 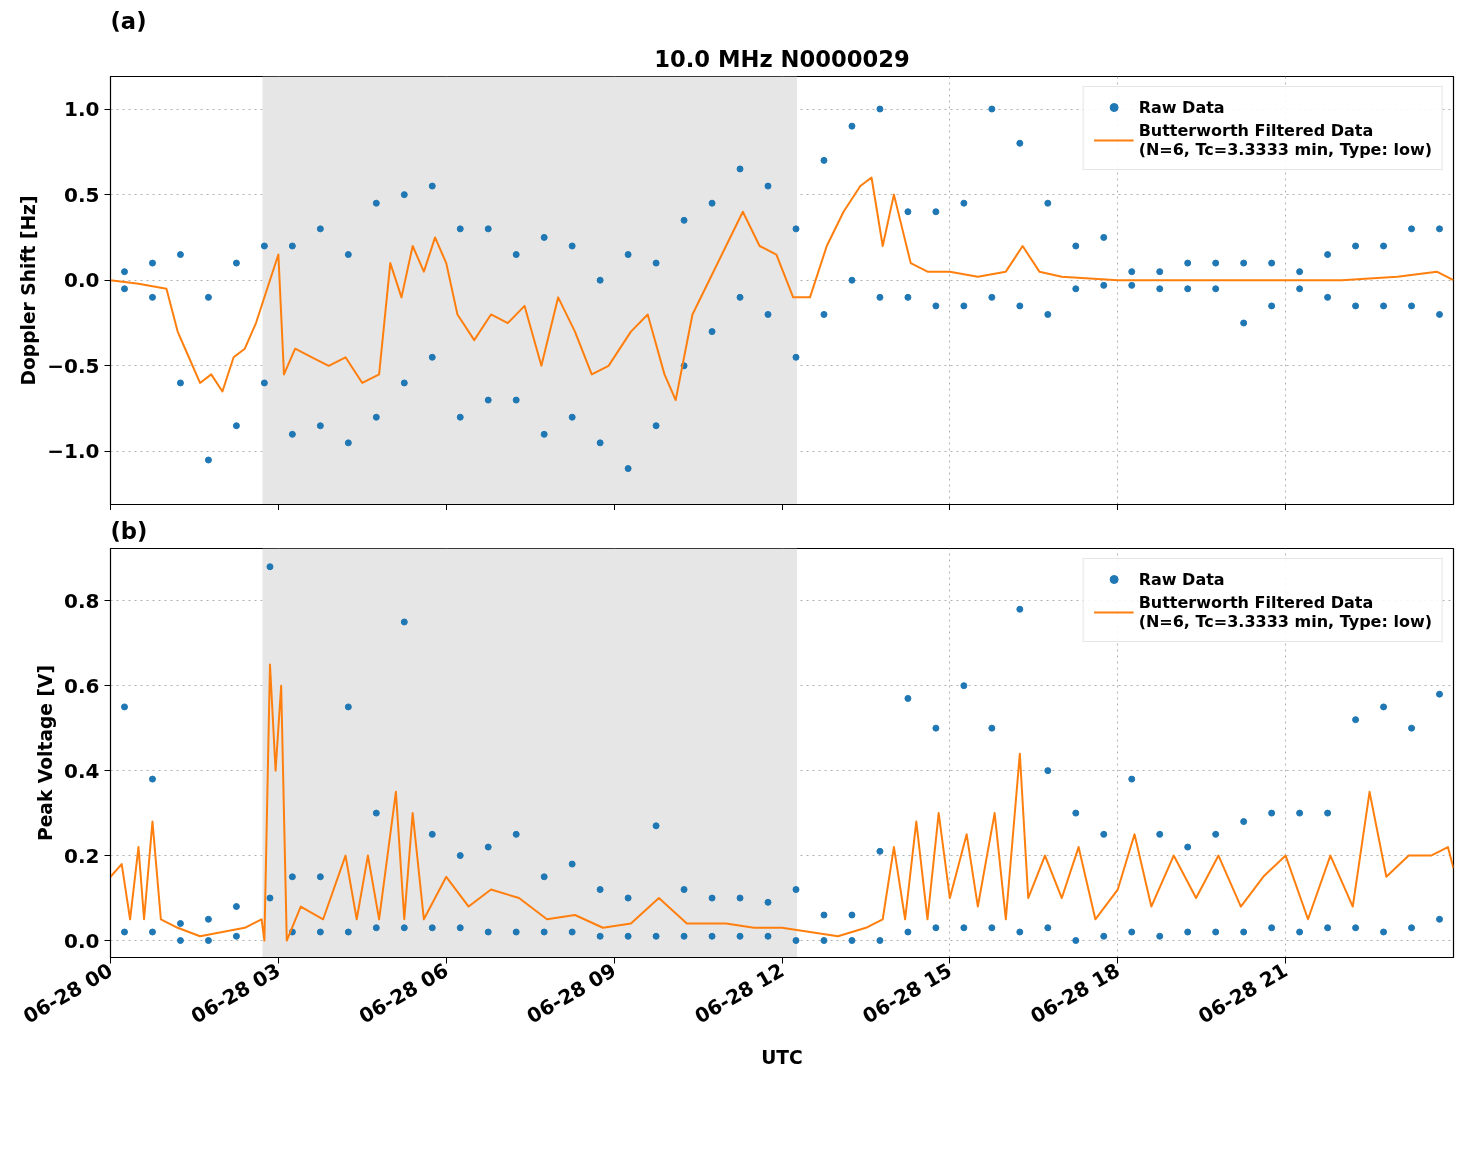 What do you see at coordinates (82, 855) in the screenshot?
I see `y-tick-label: 0.2` at bounding box center [82, 855].